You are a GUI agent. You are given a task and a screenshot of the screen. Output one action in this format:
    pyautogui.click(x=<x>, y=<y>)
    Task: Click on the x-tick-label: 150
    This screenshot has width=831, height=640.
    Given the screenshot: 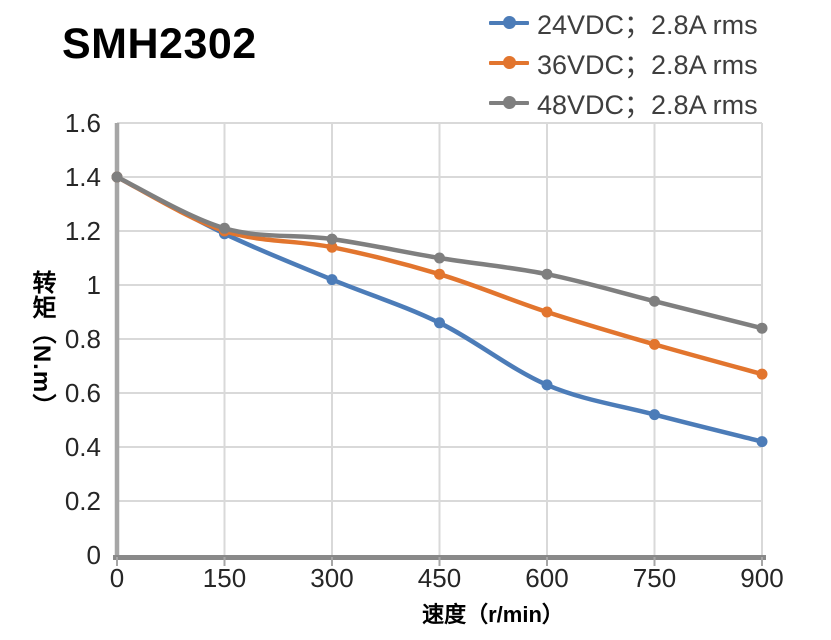 What is the action you would take?
    pyautogui.click(x=224, y=578)
    